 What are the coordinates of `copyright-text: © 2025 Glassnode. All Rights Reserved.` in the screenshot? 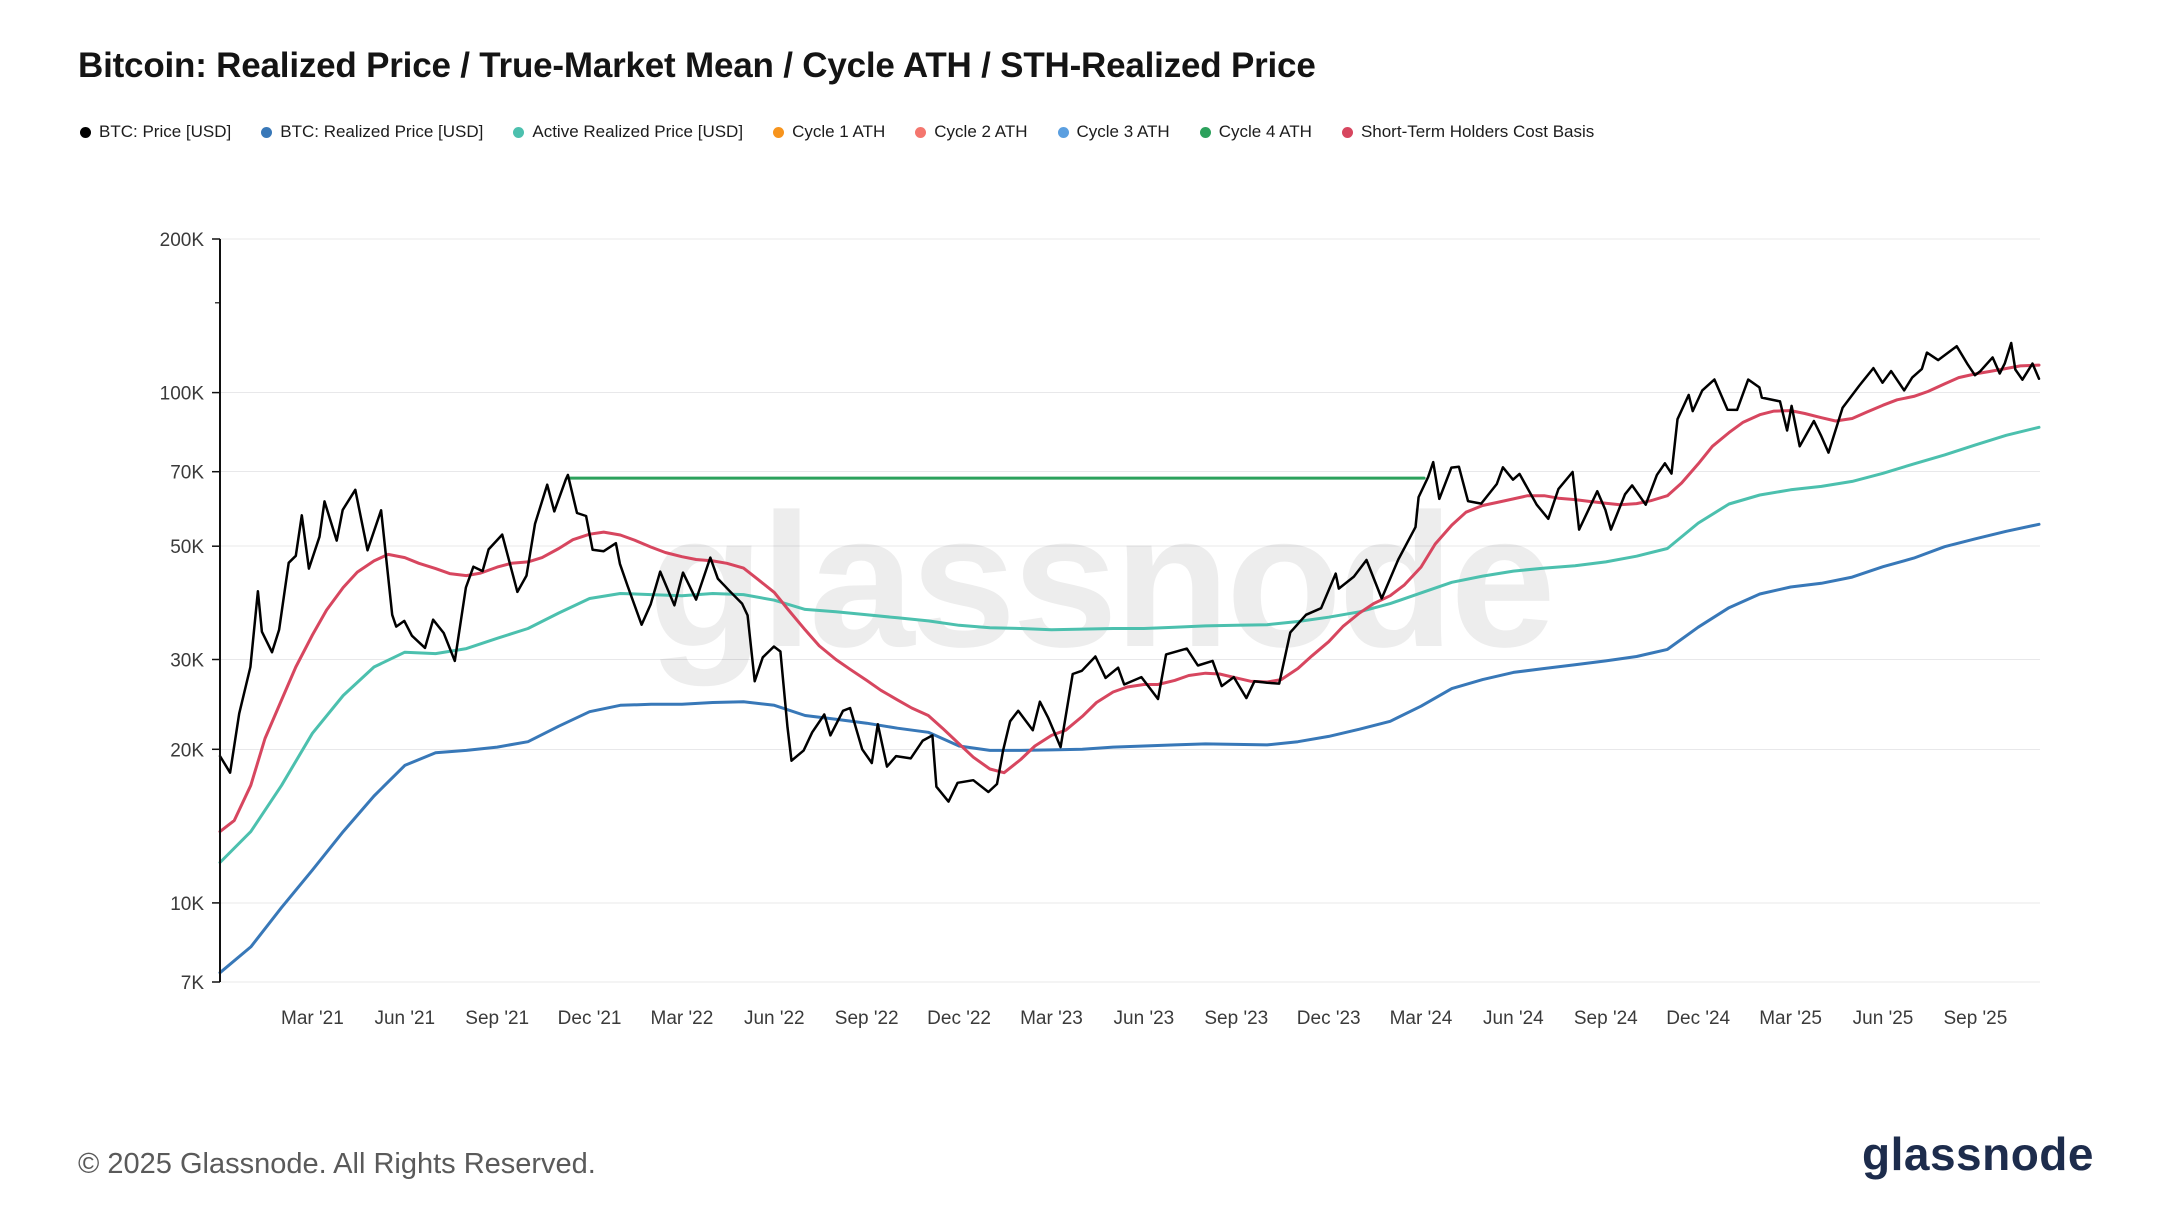 It's located at (337, 1164).